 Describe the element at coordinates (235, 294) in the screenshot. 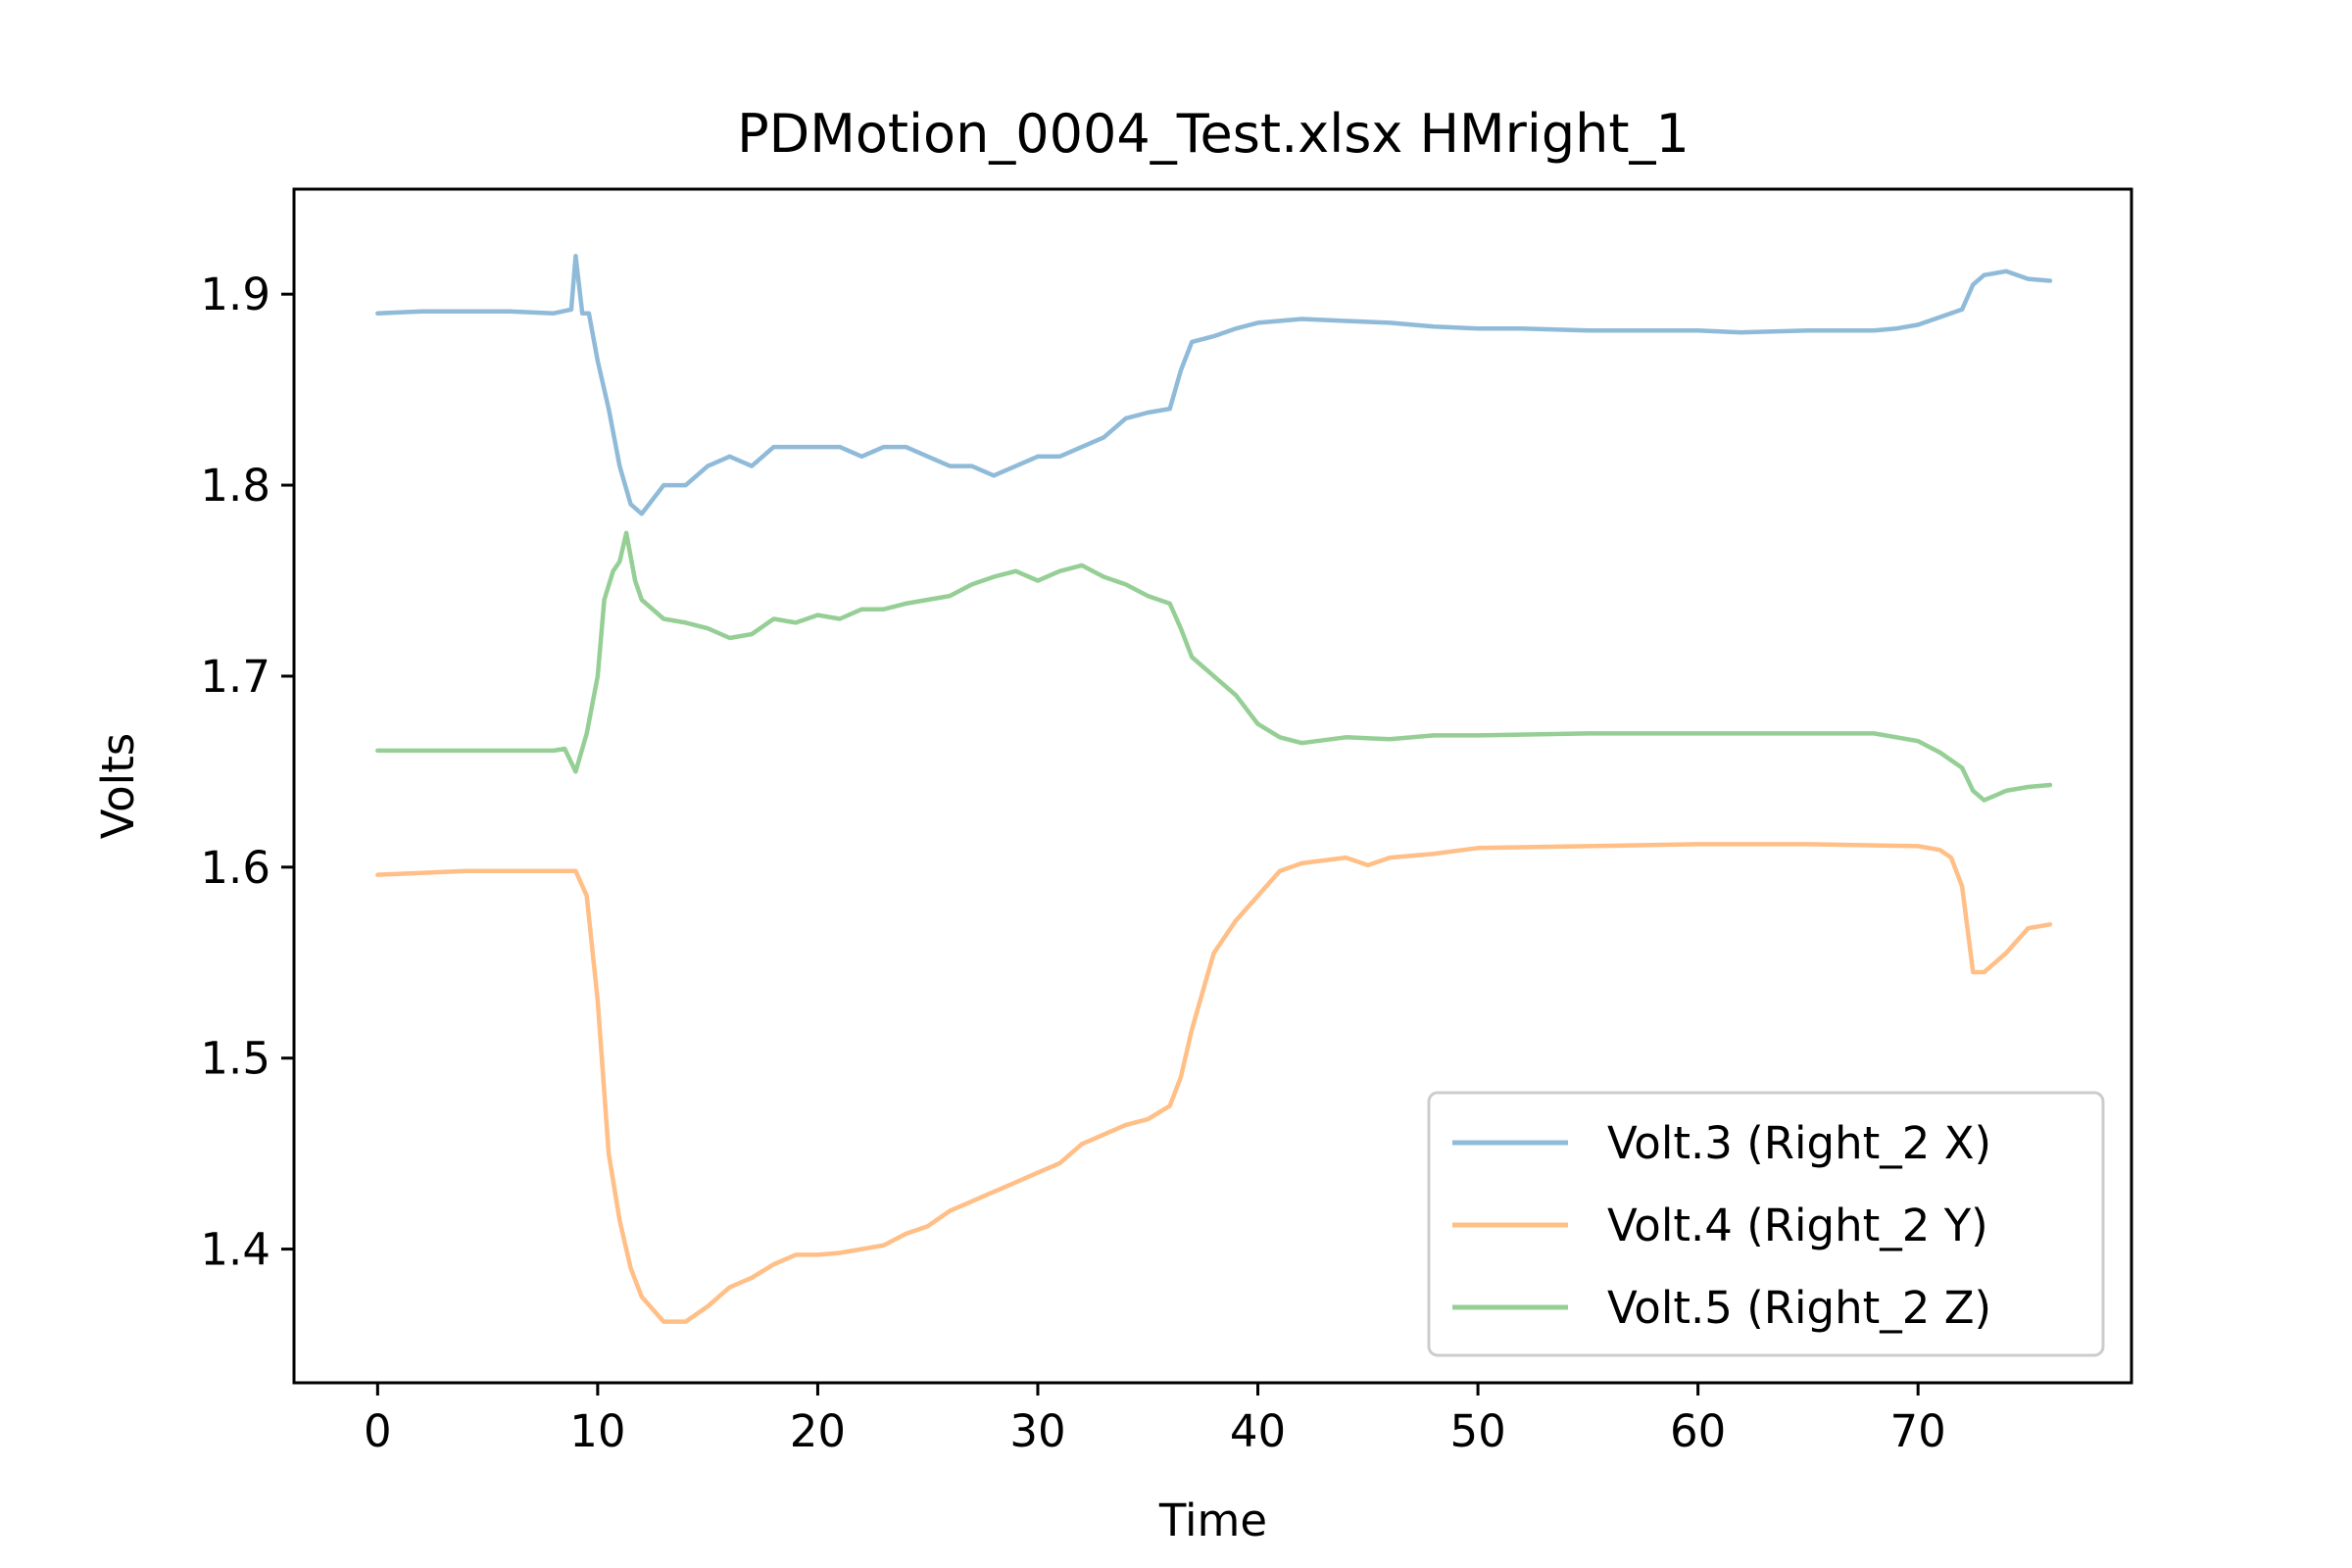

I see `y-tick-label: 1.9` at that location.